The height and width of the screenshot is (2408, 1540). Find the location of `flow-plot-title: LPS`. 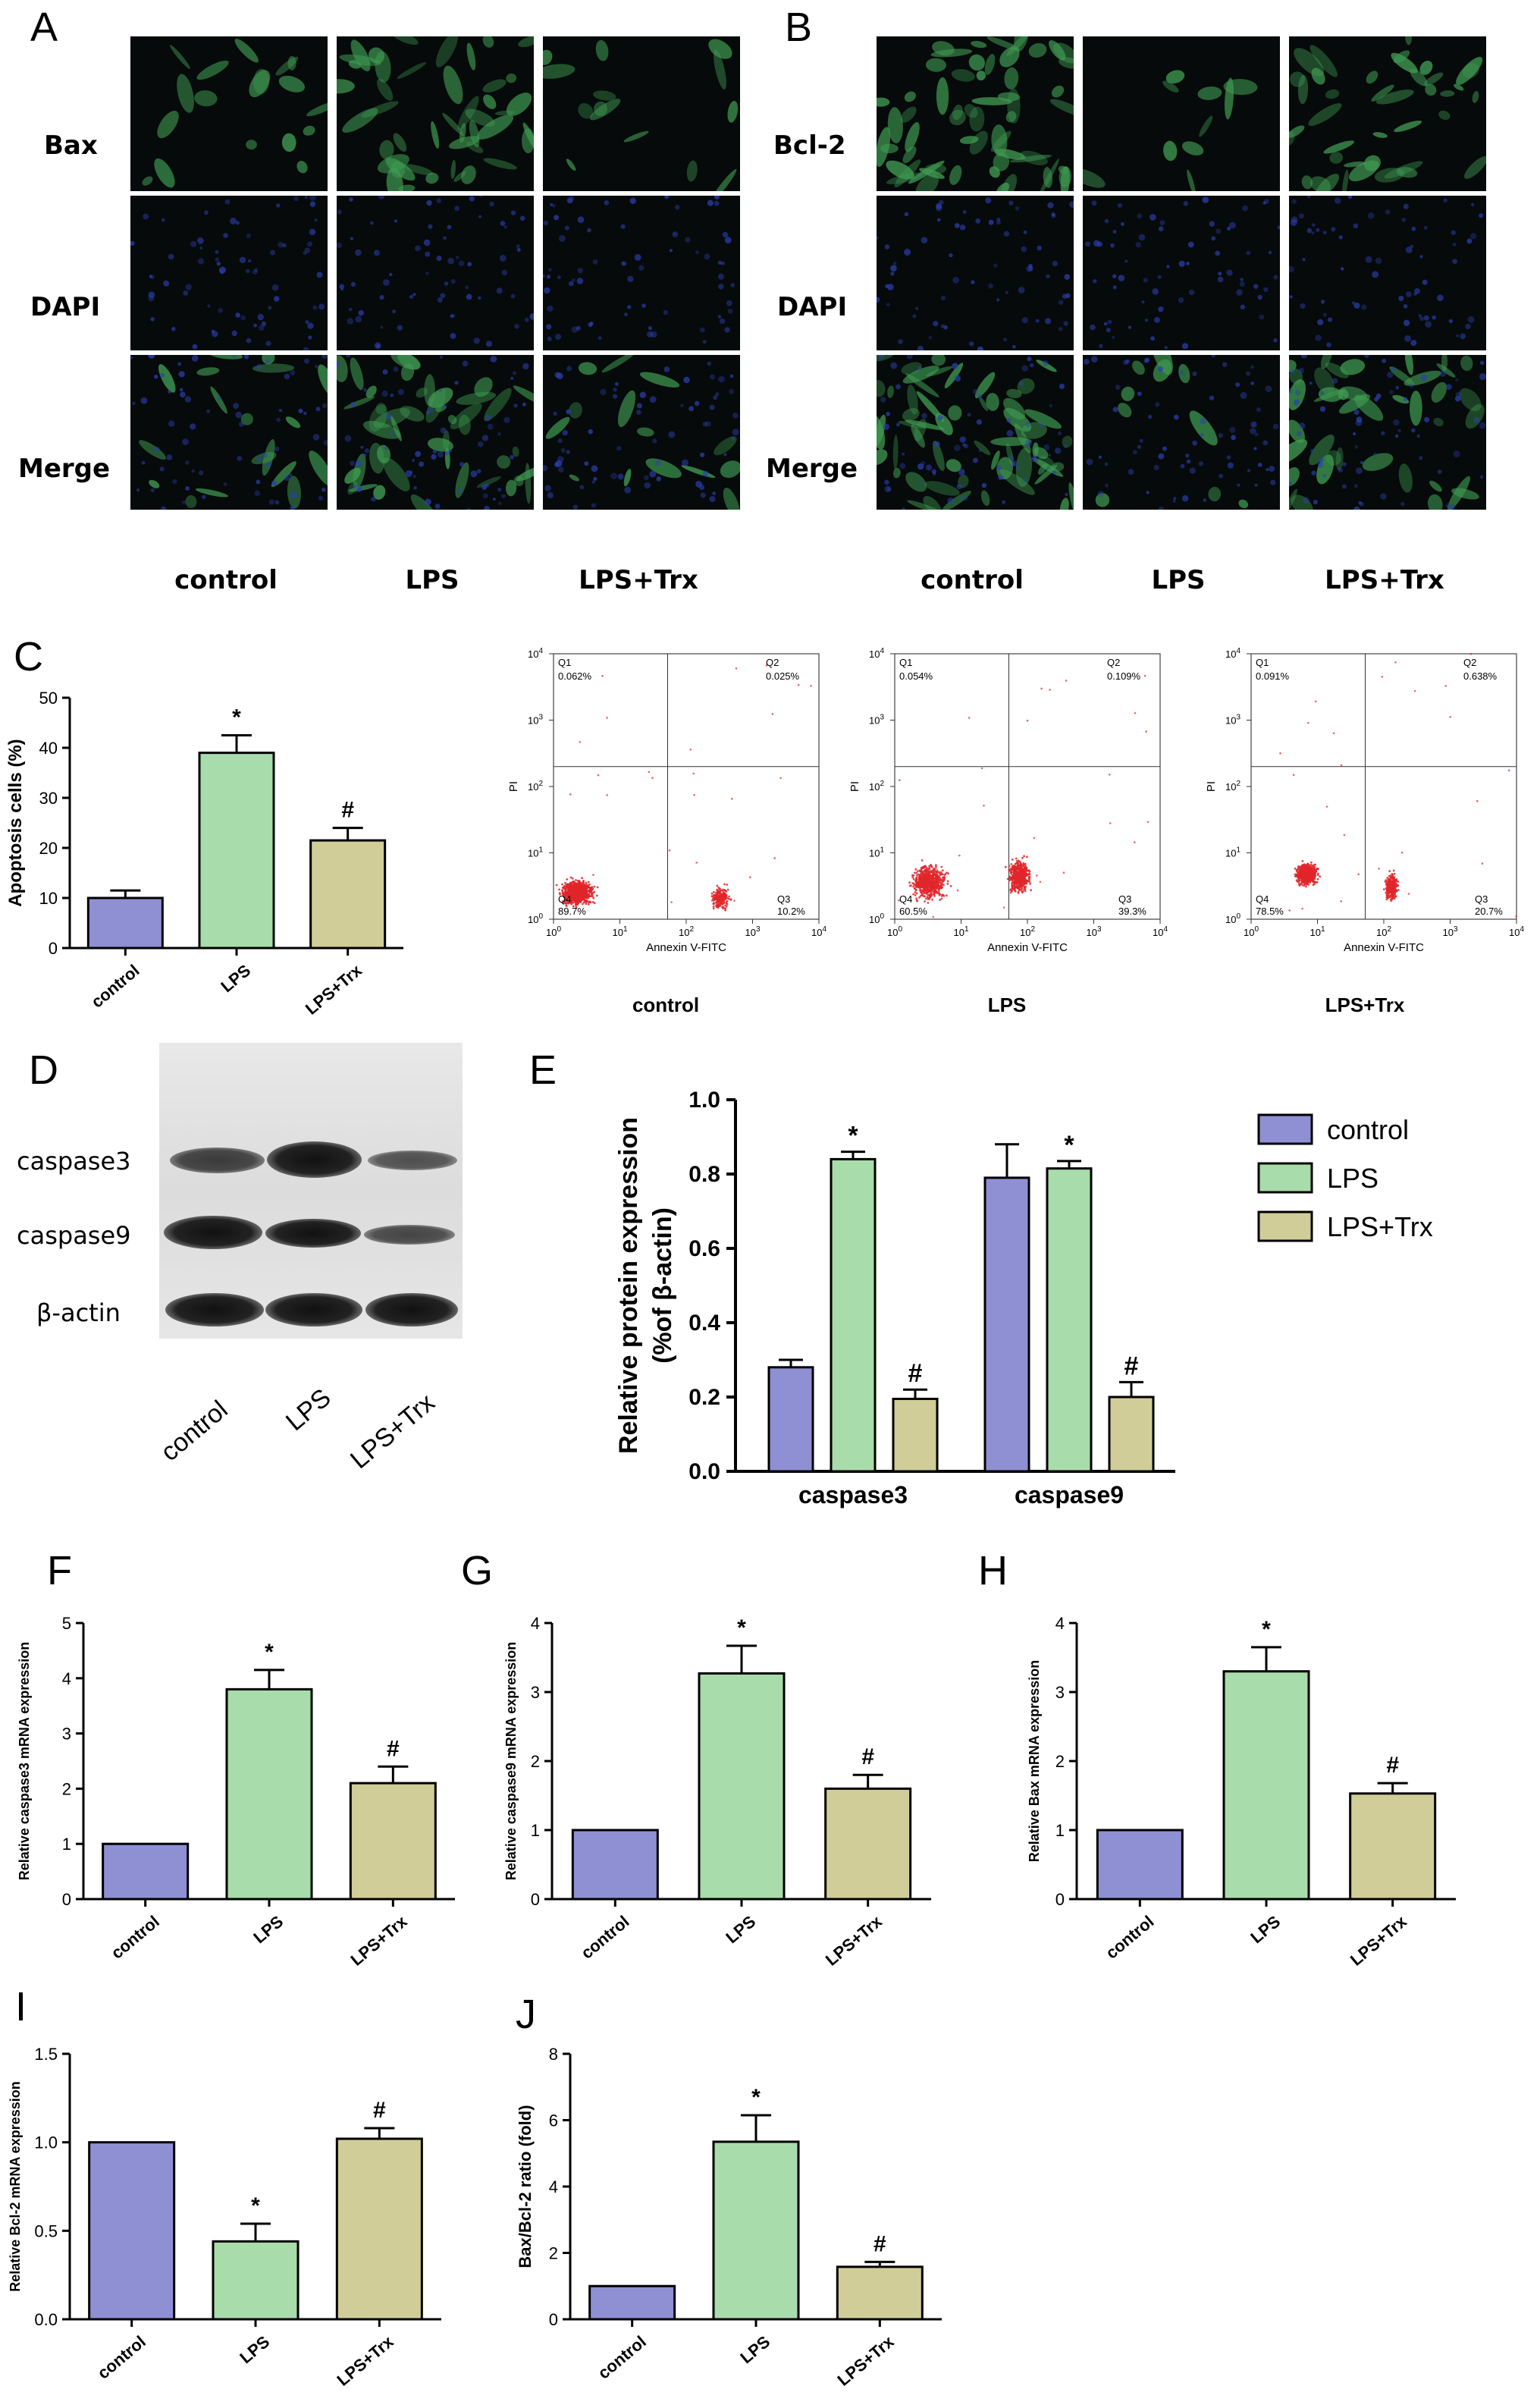

flow-plot-title: LPS is located at coordinates (1007, 1005).